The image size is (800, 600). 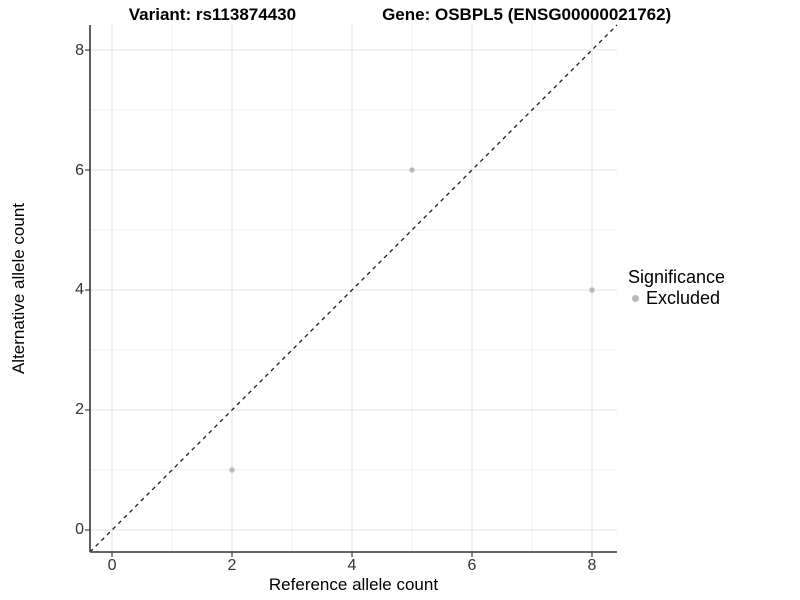 What do you see at coordinates (18, 288) in the screenshot?
I see `y-axis-title: Alternative allele count` at bounding box center [18, 288].